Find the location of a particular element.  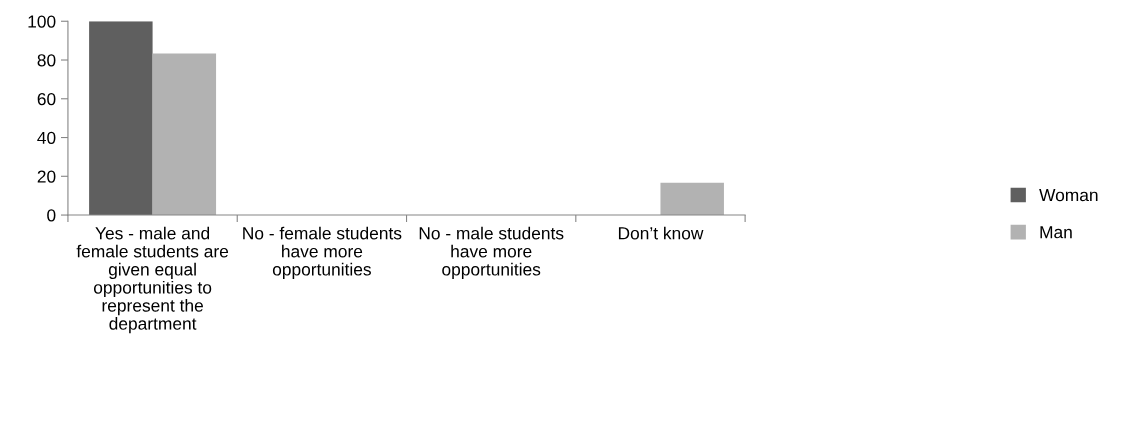

x-tick-label: Don’t know is located at coordinates (661, 233).